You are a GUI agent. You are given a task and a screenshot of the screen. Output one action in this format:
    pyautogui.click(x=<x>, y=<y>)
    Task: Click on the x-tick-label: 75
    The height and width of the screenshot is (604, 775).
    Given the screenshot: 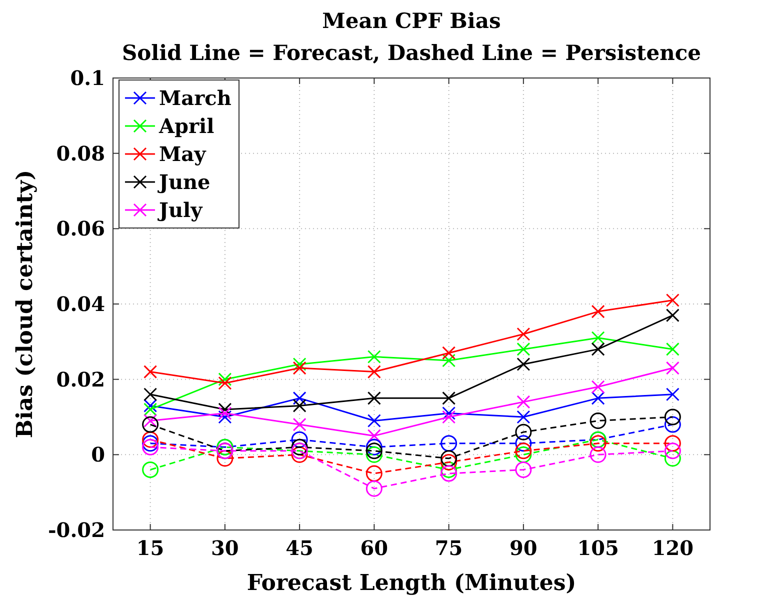 What is the action you would take?
    pyautogui.click(x=448, y=548)
    